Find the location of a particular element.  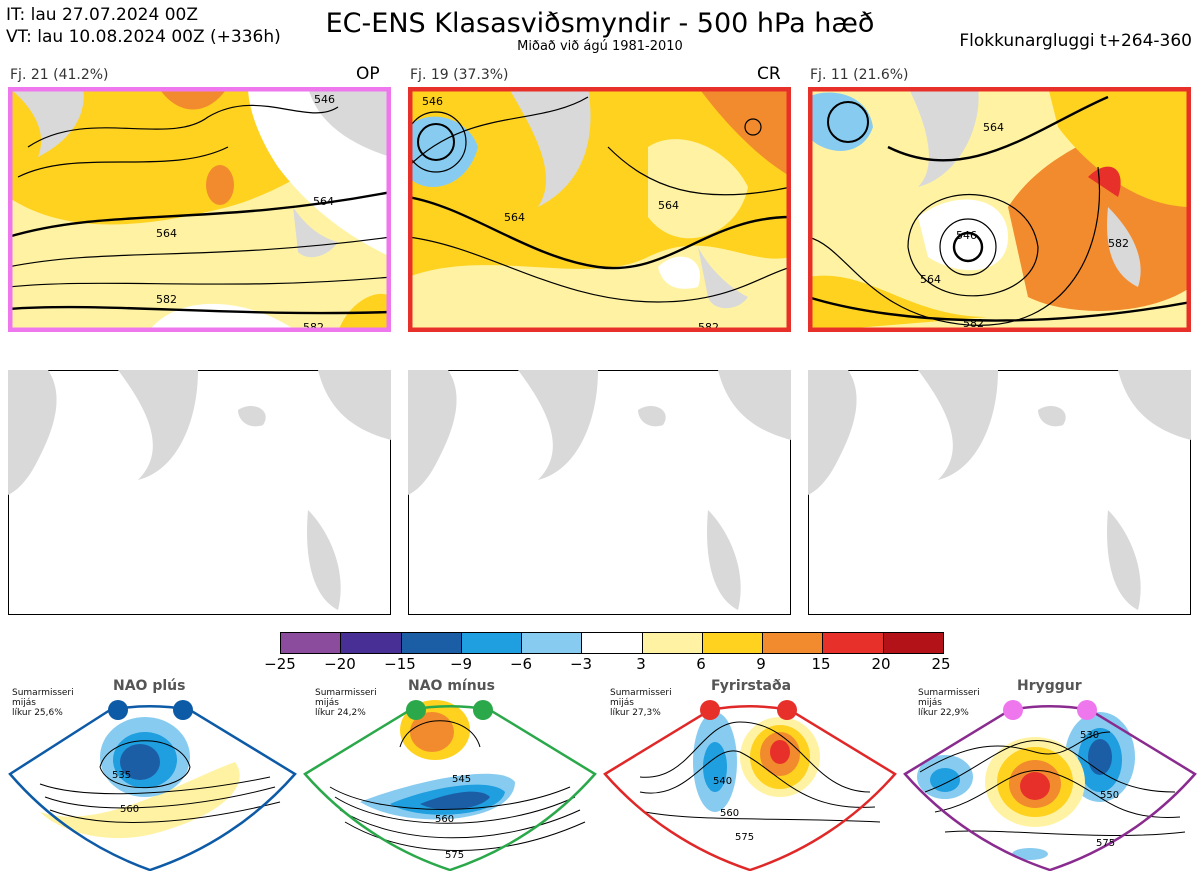

contour-label: 545 is located at coordinates (461, 779).